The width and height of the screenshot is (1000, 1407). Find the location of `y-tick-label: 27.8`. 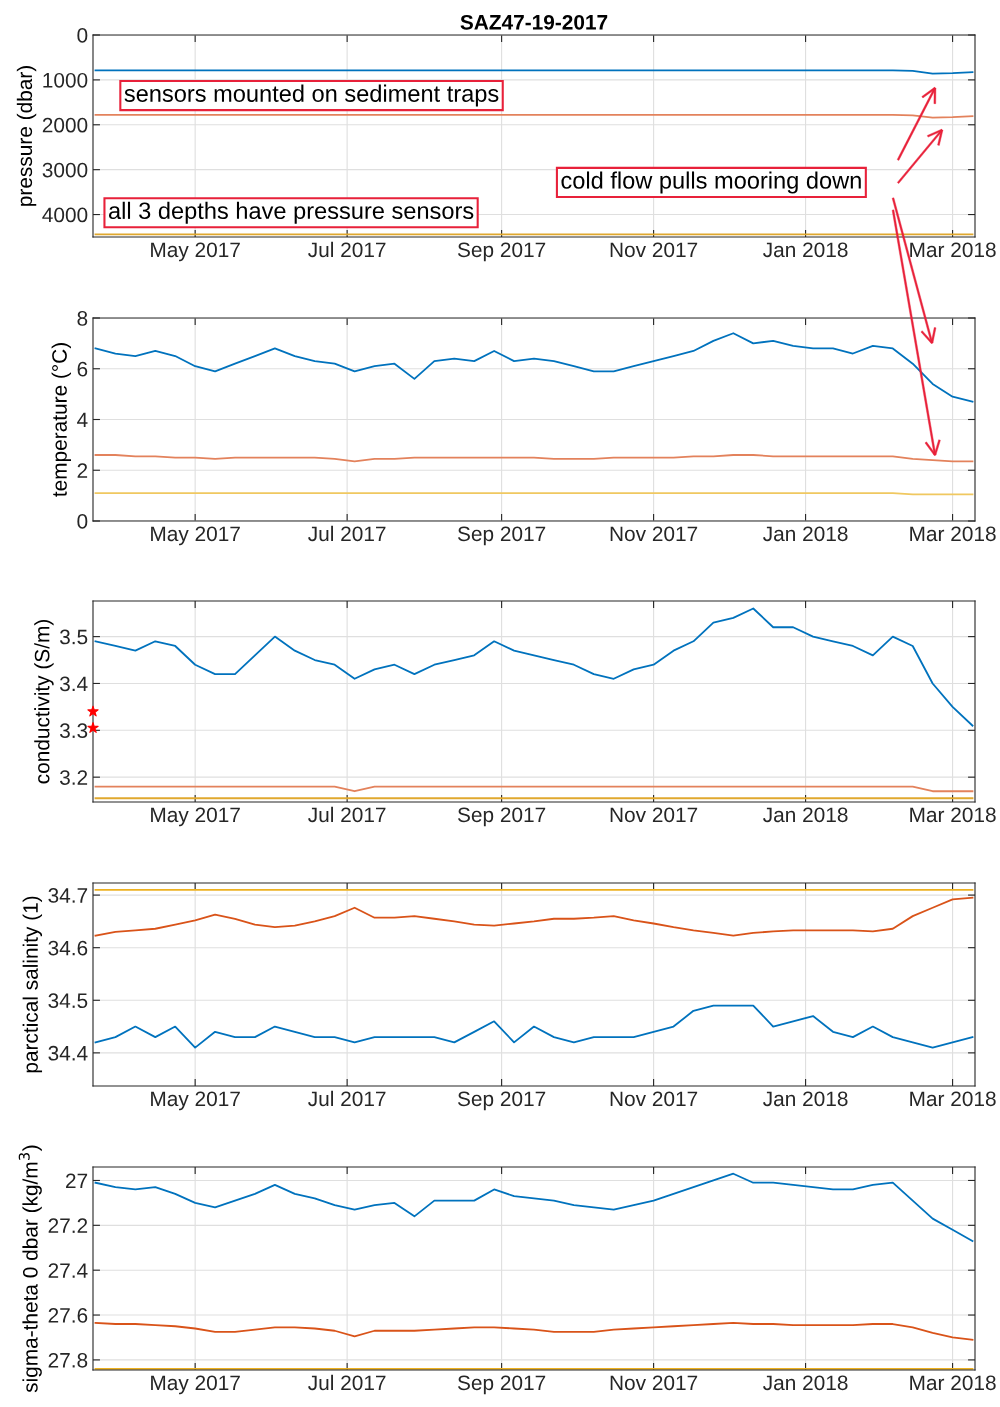

y-tick-label: 27.8 is located at coordinates (68, 1360).